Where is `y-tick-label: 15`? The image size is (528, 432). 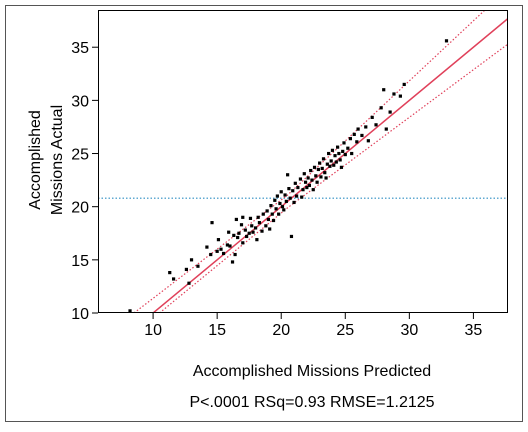 y-tick-label: 15 is located at coordinates (80, 261).